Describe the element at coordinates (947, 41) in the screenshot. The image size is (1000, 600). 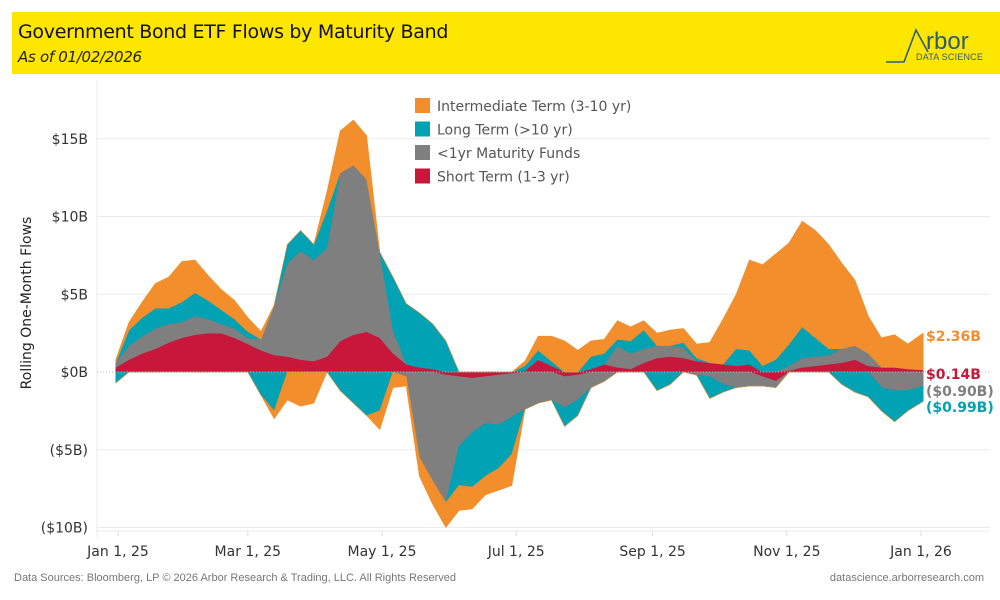
I see `logo-word: rbor` at that location.